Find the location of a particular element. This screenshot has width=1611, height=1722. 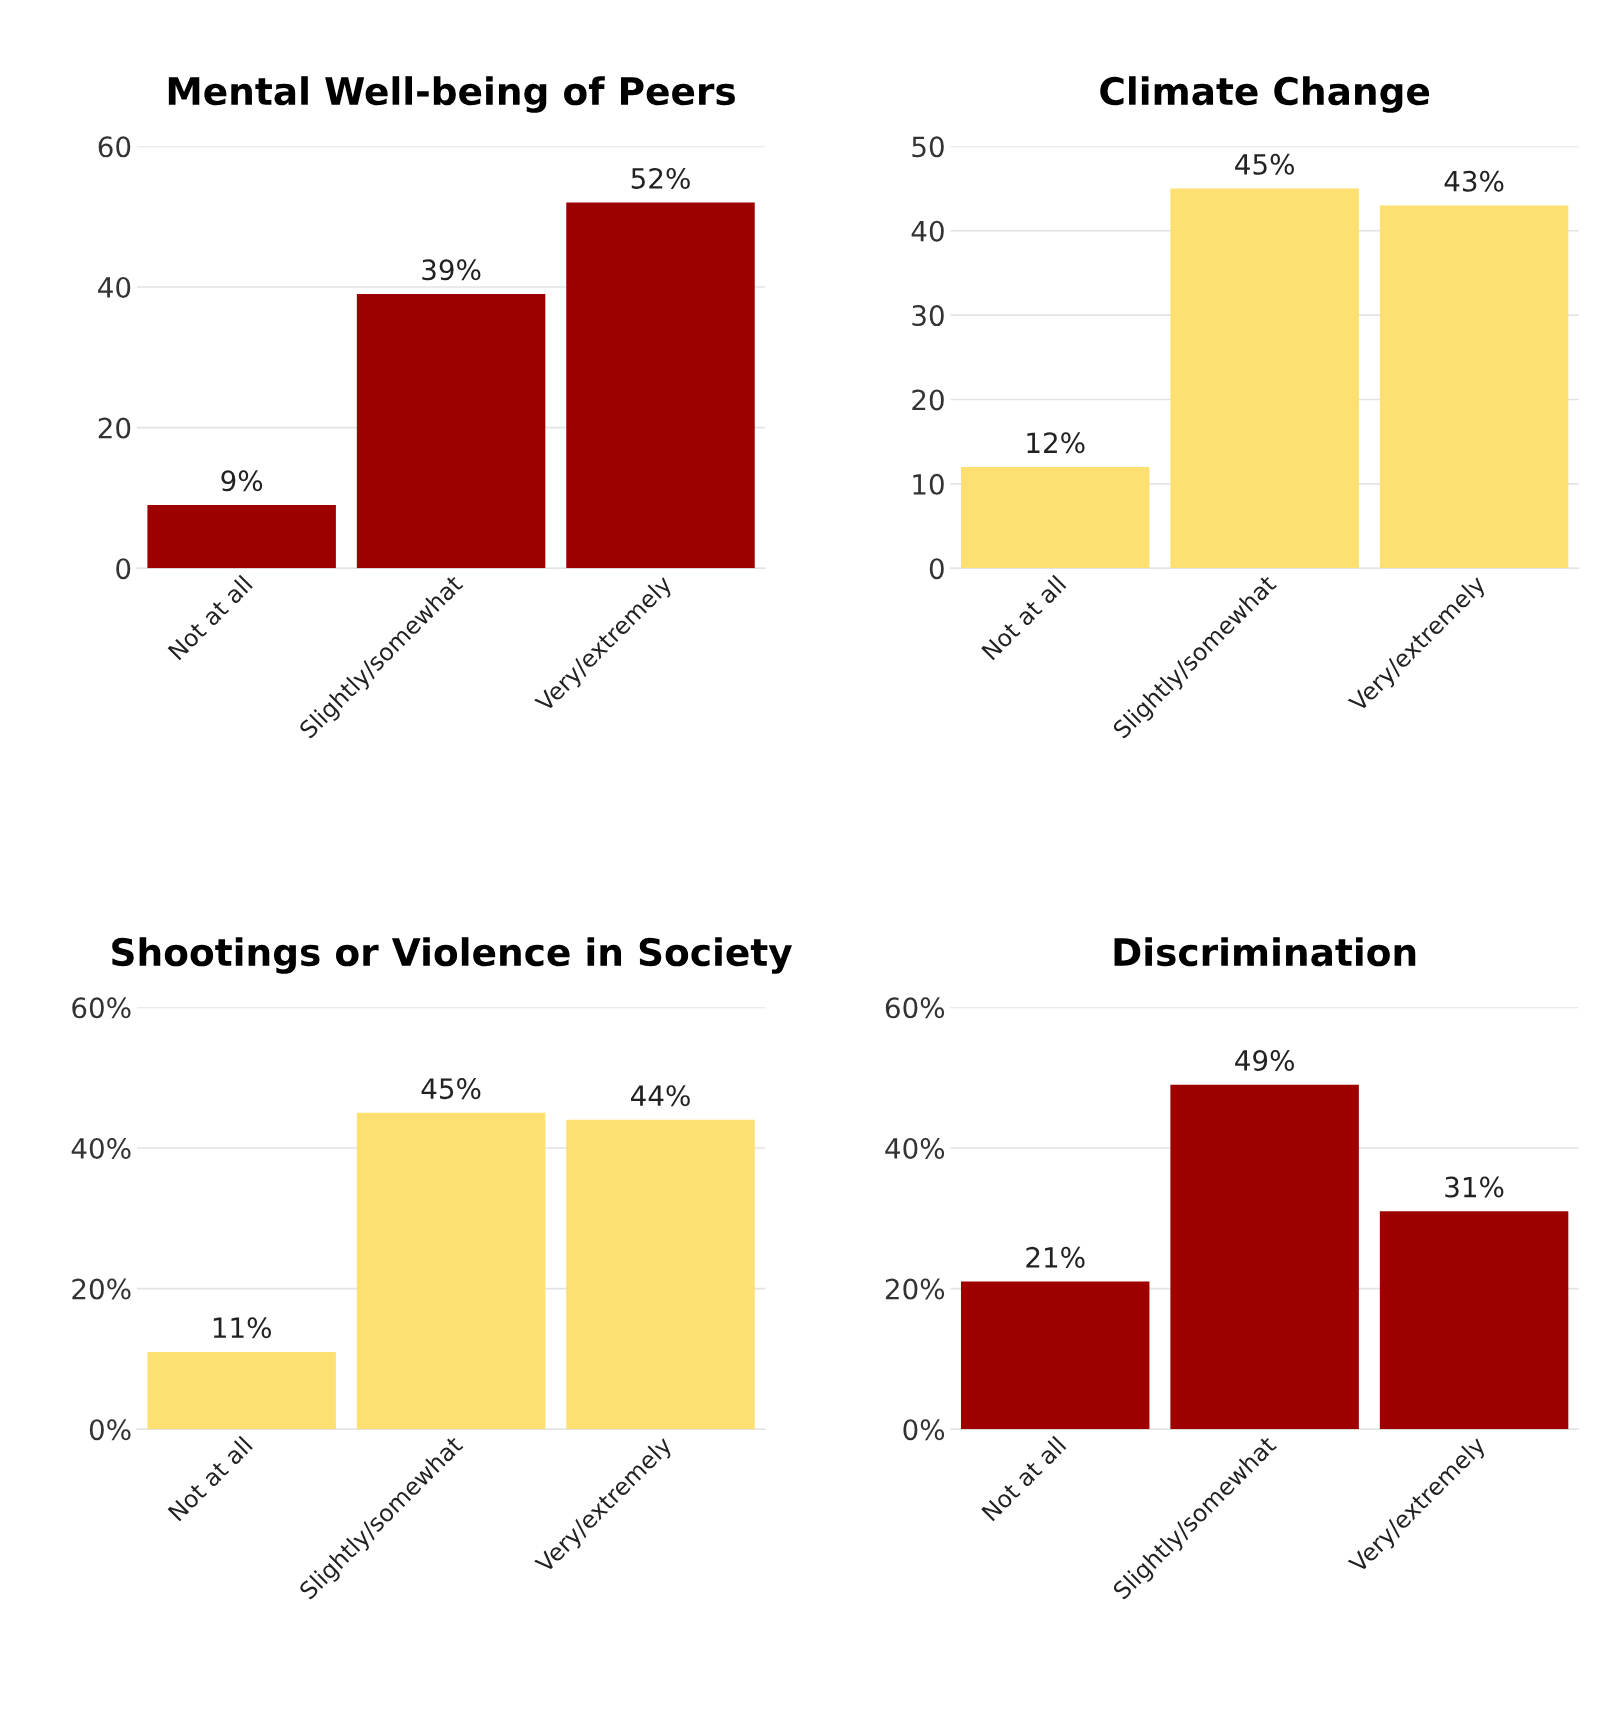

chart-title: Mental Well-being of Peers is located at coordinates (451, 94).